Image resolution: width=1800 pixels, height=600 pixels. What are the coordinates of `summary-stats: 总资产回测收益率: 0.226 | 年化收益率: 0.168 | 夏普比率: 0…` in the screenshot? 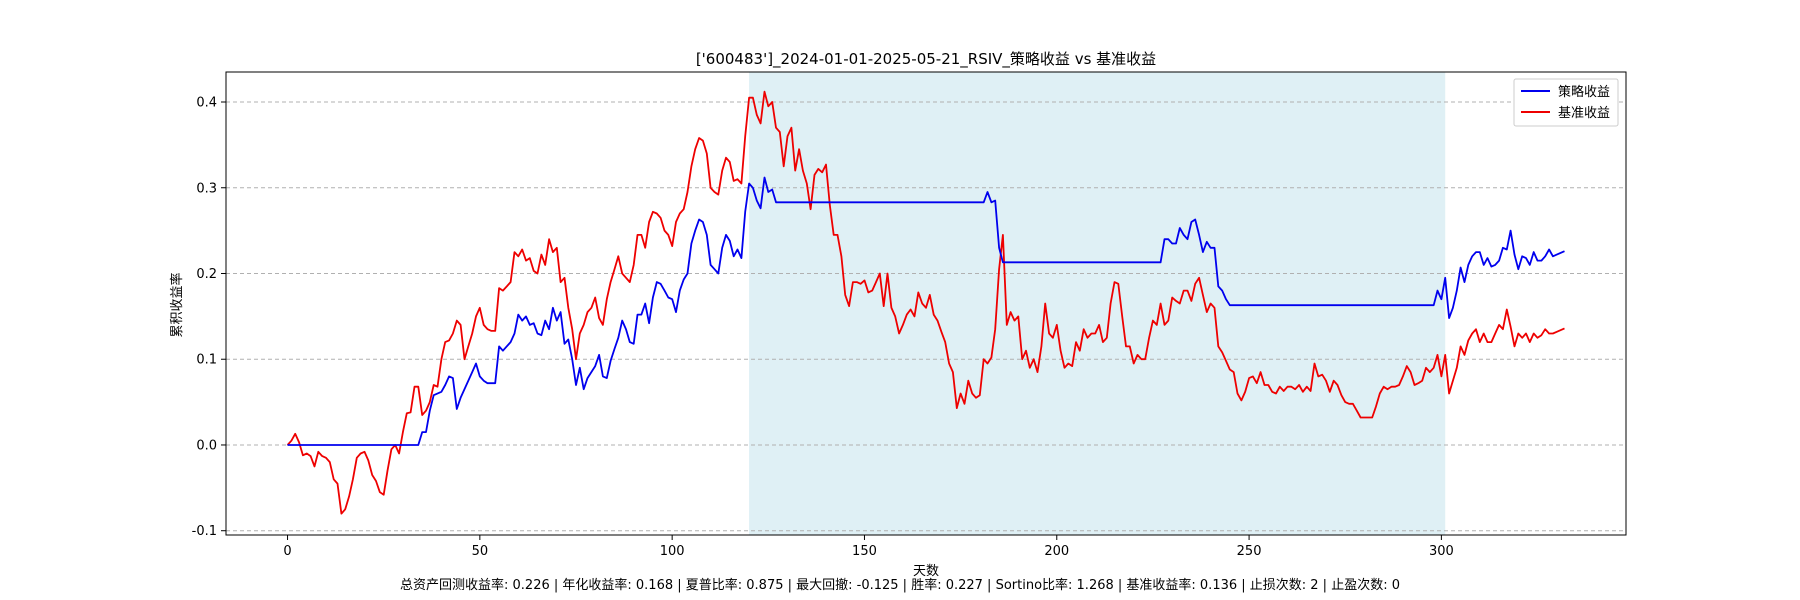 It's located at (900, 585).